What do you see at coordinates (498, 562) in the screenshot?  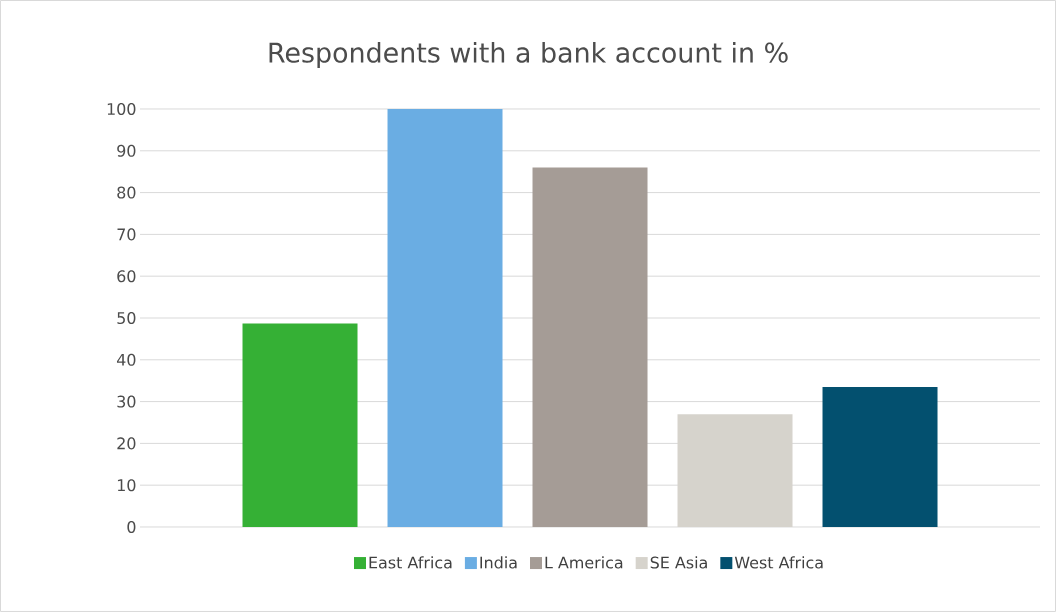 I see `legend-label: India` at bounding box center [498, 562].